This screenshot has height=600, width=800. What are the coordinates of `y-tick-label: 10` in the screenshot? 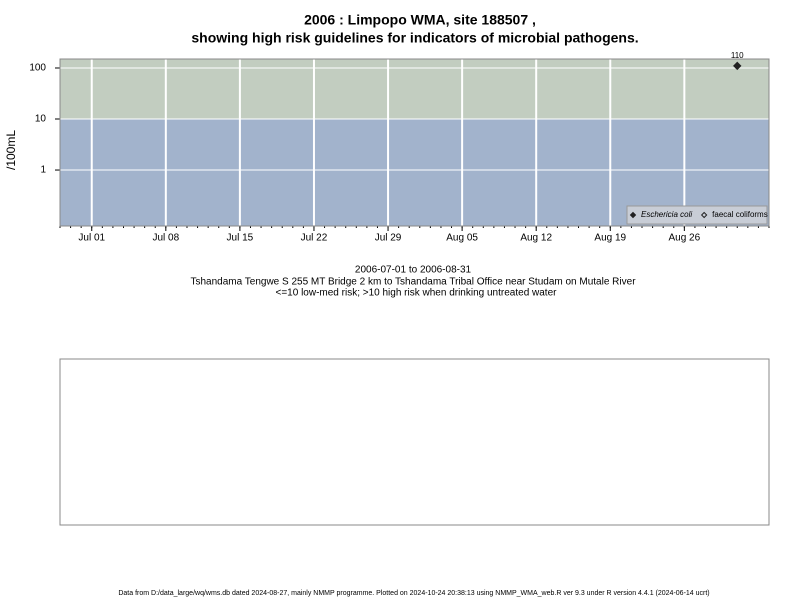 It's located at (41, 119).